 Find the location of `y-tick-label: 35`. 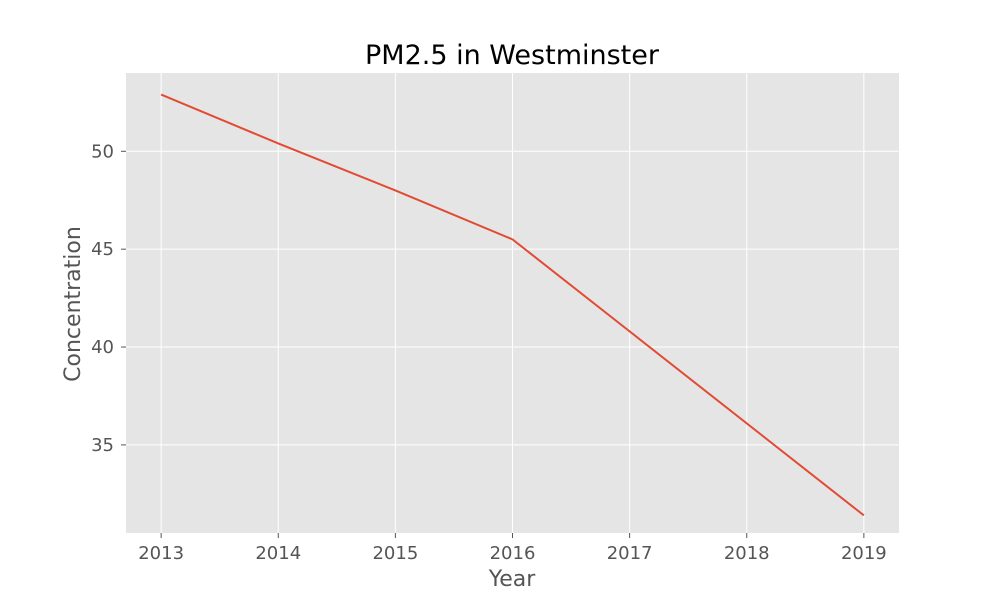

y-tick-label: 35 is located at coordinates (102, 445).